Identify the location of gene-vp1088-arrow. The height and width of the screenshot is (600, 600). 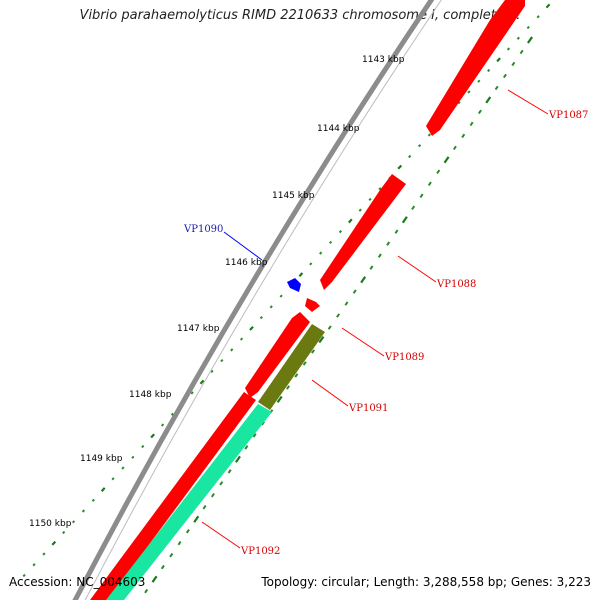
(363, 232).